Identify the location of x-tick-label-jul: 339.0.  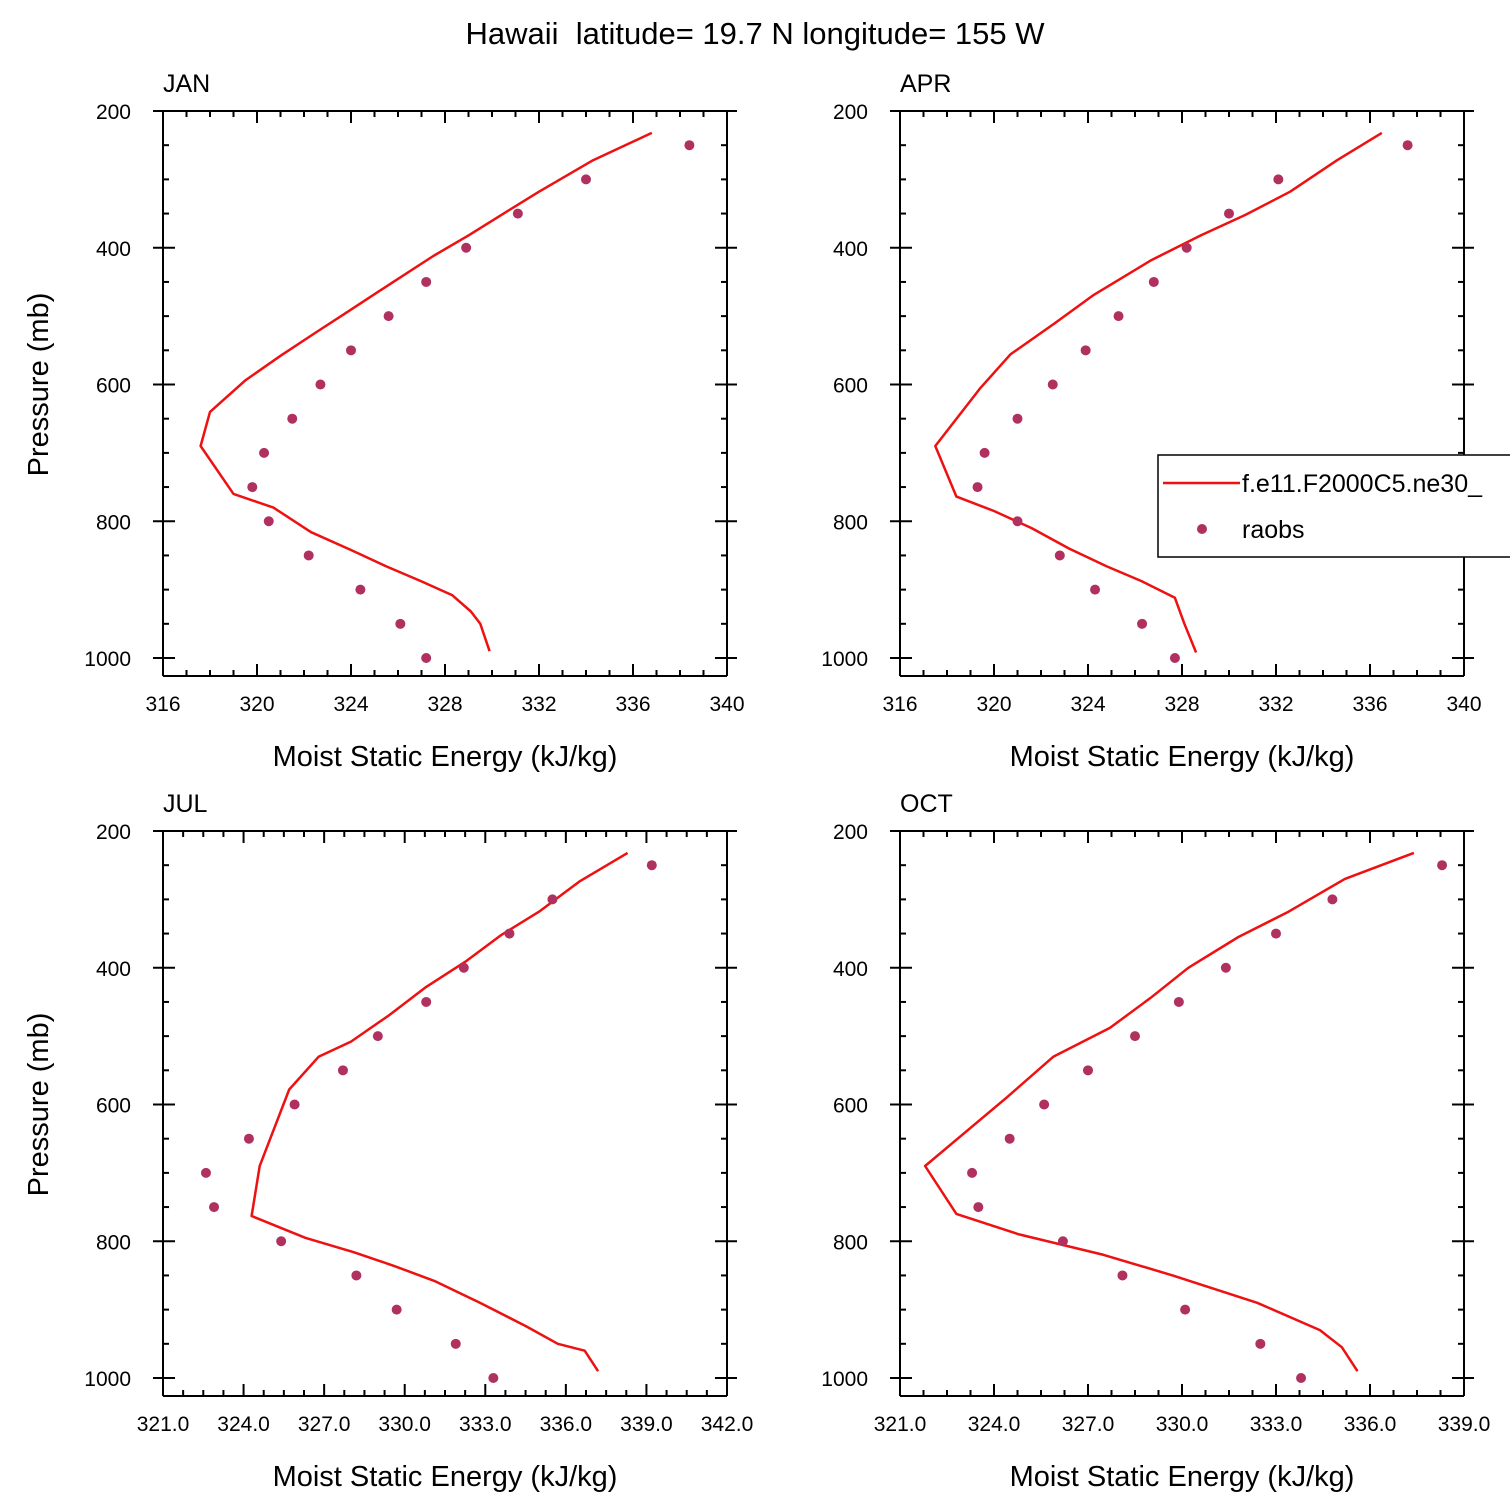
(646, 1424).